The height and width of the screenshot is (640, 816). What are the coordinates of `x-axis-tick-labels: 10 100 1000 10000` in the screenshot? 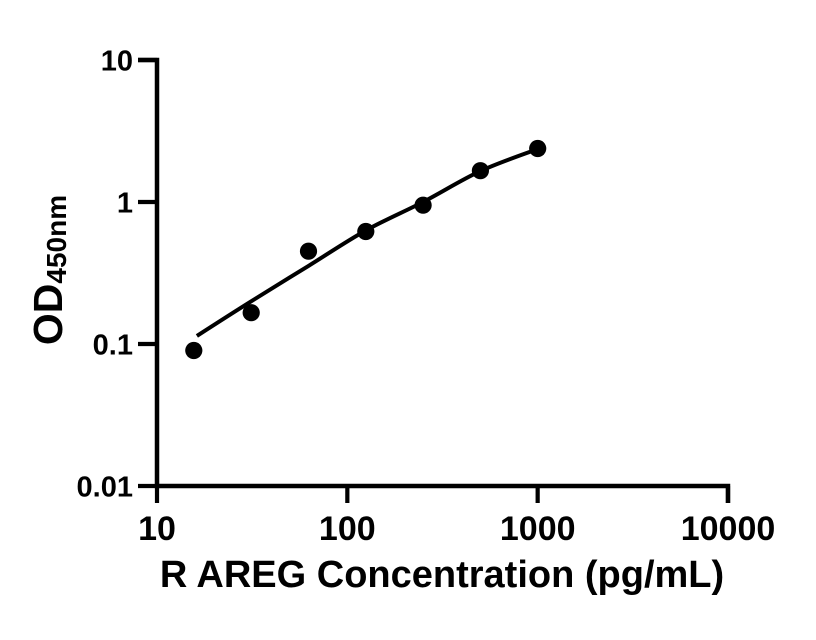 It's located at (456, 529).